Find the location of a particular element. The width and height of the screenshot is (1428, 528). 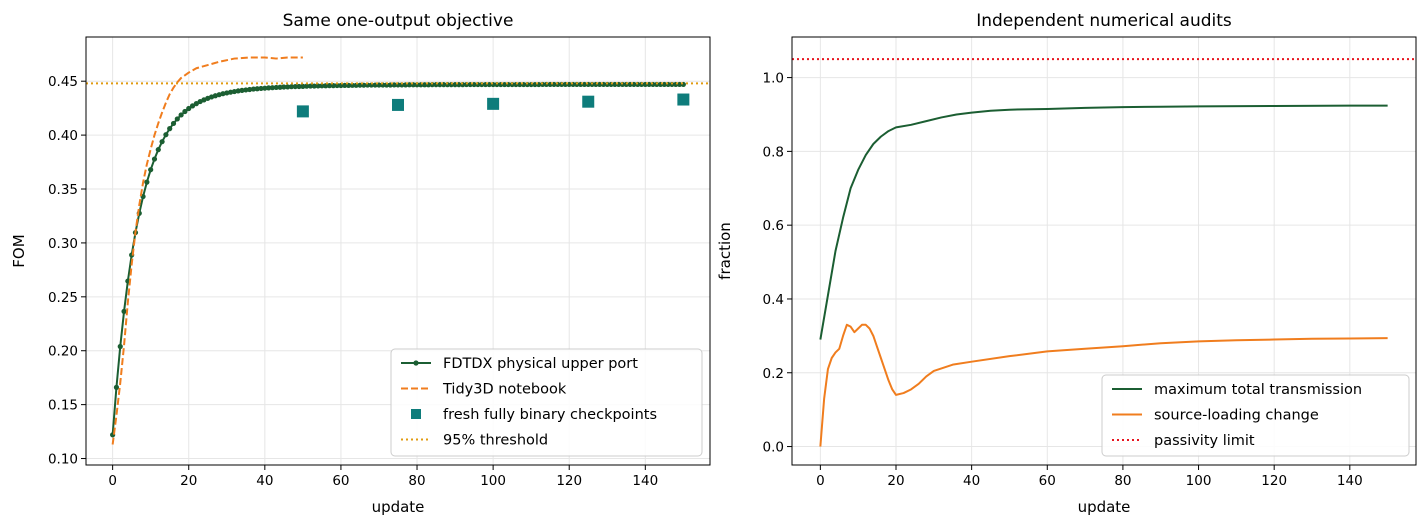

legend-item: FDTDX physical upper port is located at coordinates (519, 364).